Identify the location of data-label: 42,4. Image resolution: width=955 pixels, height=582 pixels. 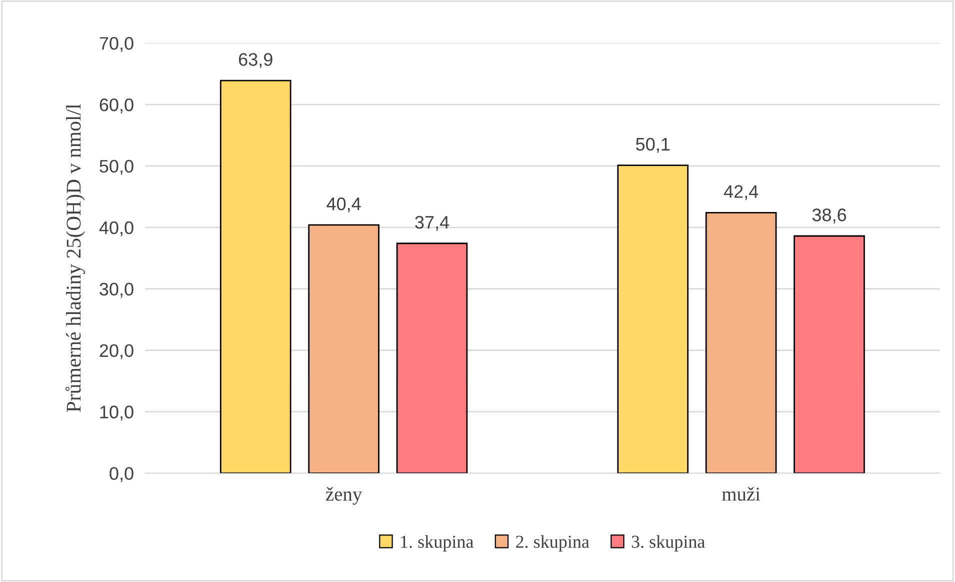
(741, 192).